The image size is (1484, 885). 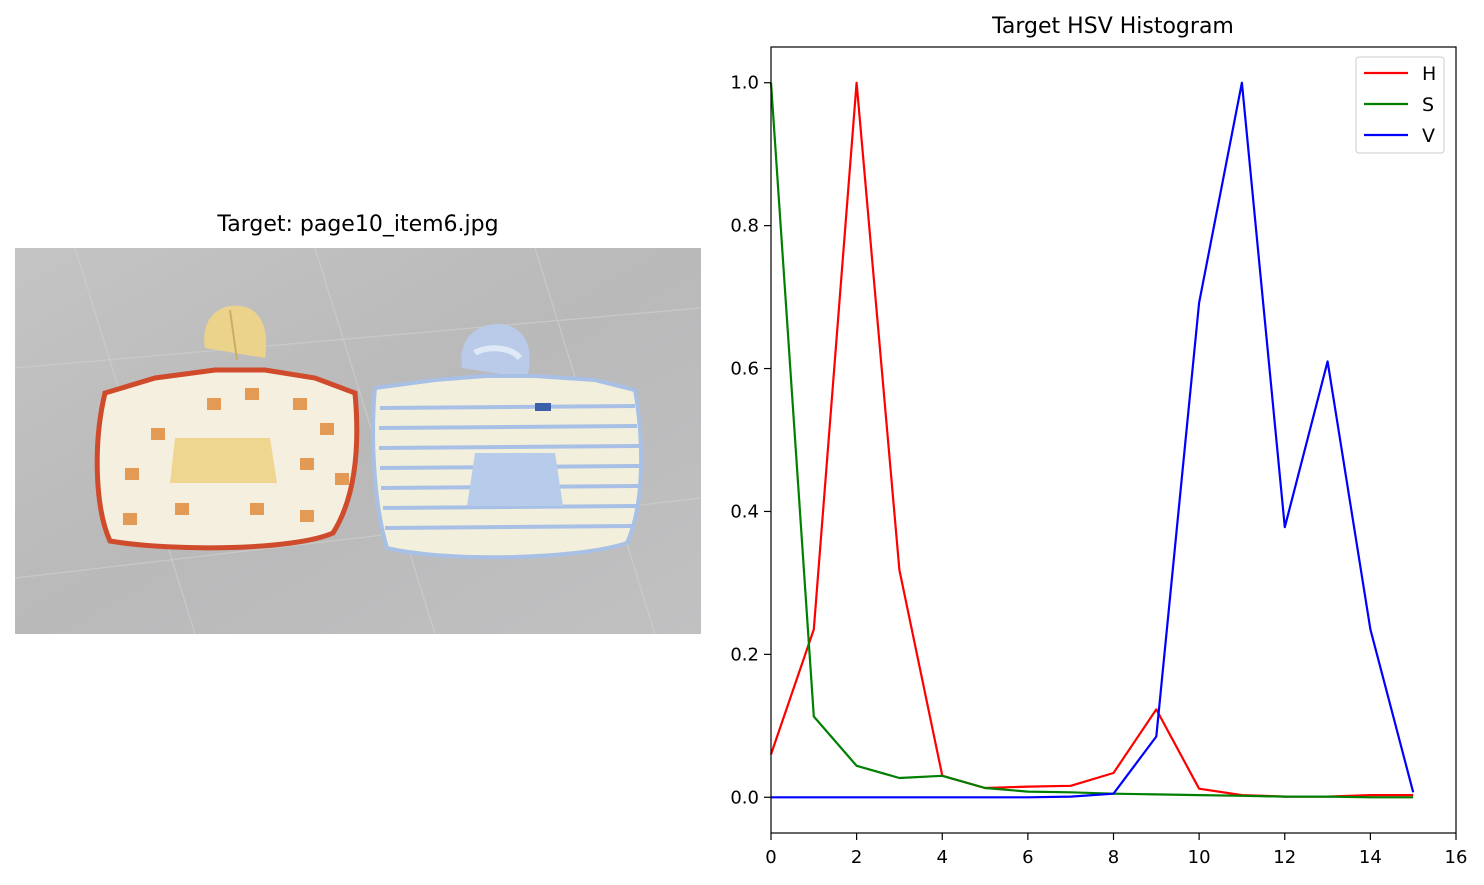 I want to click on legend-label-s: S, so click(x=1428, y=105).